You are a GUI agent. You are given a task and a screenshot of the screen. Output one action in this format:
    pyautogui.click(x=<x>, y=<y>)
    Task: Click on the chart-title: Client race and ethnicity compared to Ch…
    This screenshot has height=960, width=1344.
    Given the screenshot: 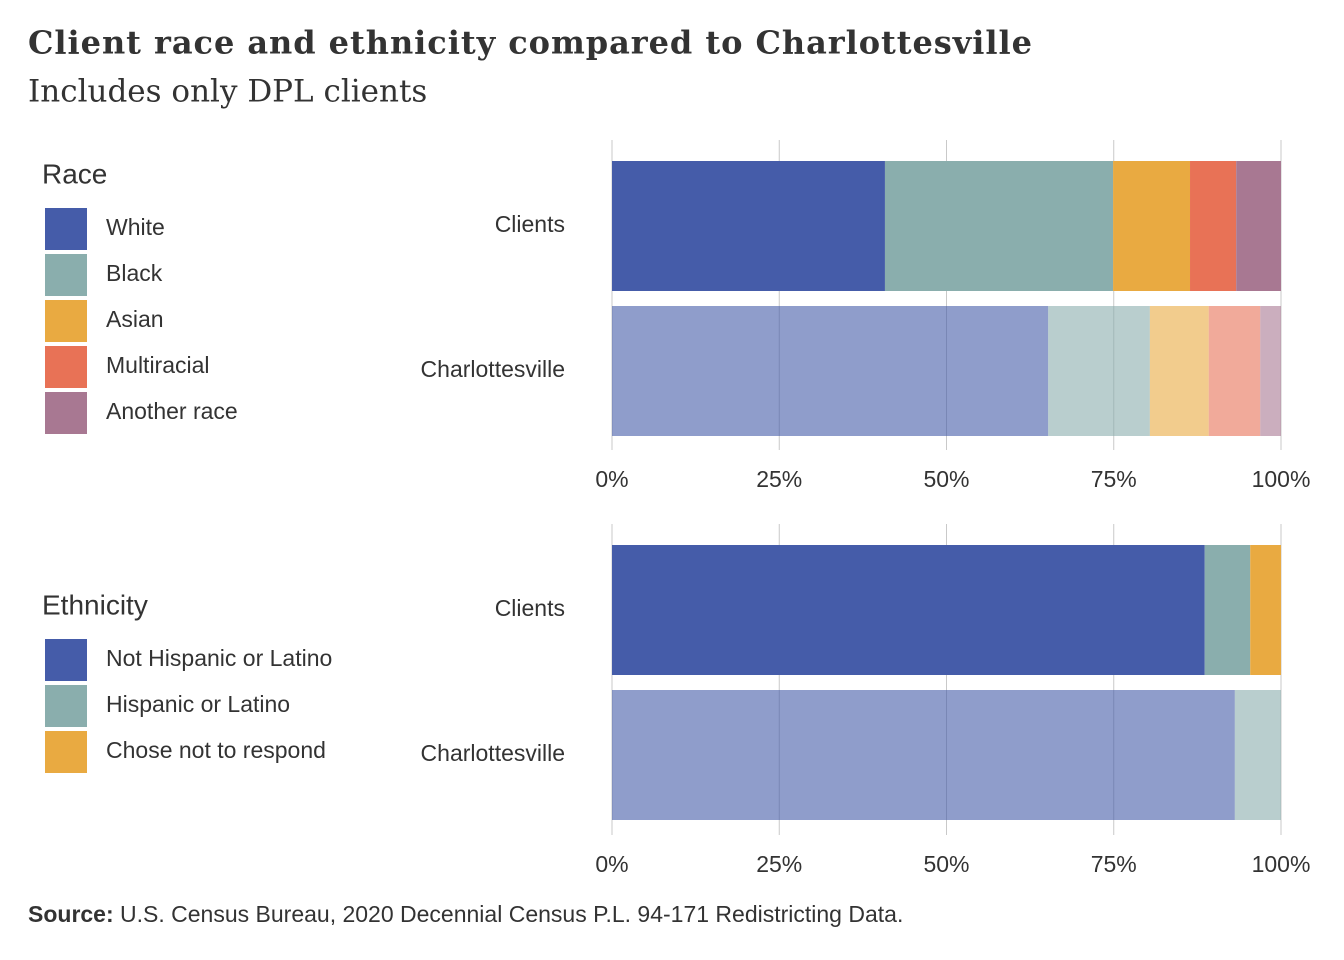 What is the action you would take?
    pyautogui.click(x=530, y=43)
    